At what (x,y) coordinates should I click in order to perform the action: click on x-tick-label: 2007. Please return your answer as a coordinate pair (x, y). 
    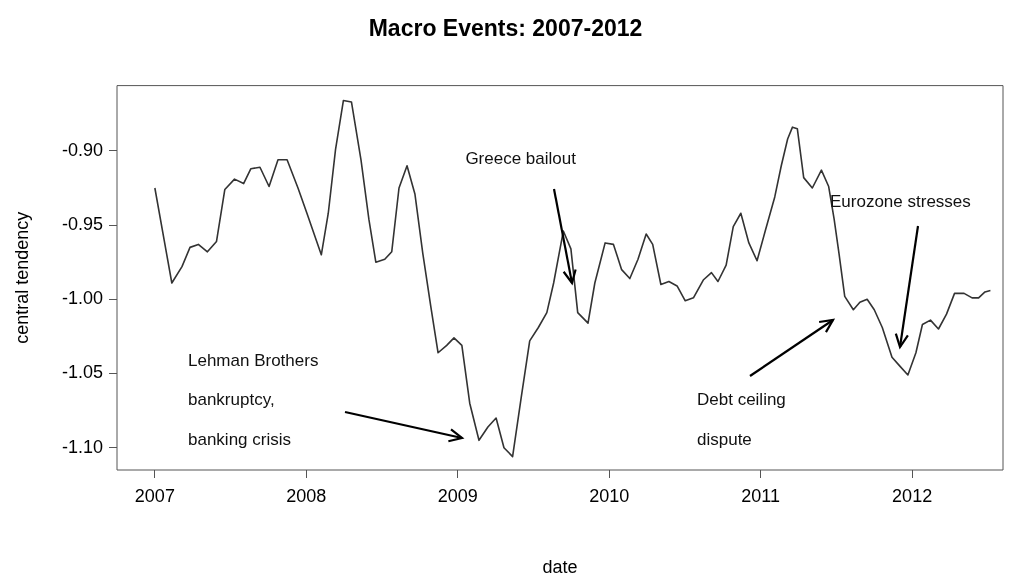
    Looking at the image, I should click on (154, 495).